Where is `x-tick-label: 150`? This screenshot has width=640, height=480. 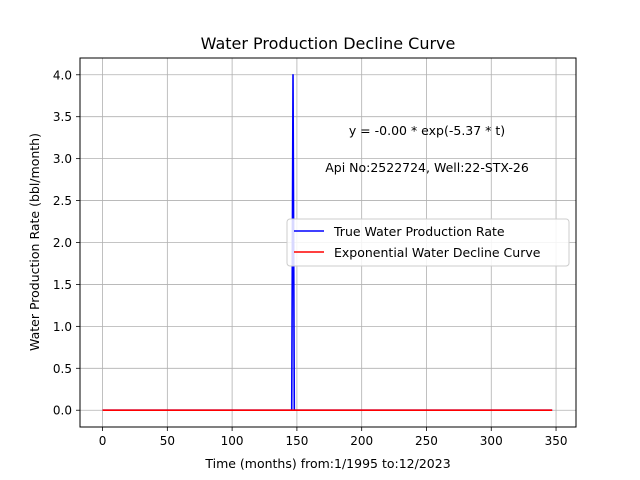
x-tick-label: 150 is located at coordinates (296, 441).